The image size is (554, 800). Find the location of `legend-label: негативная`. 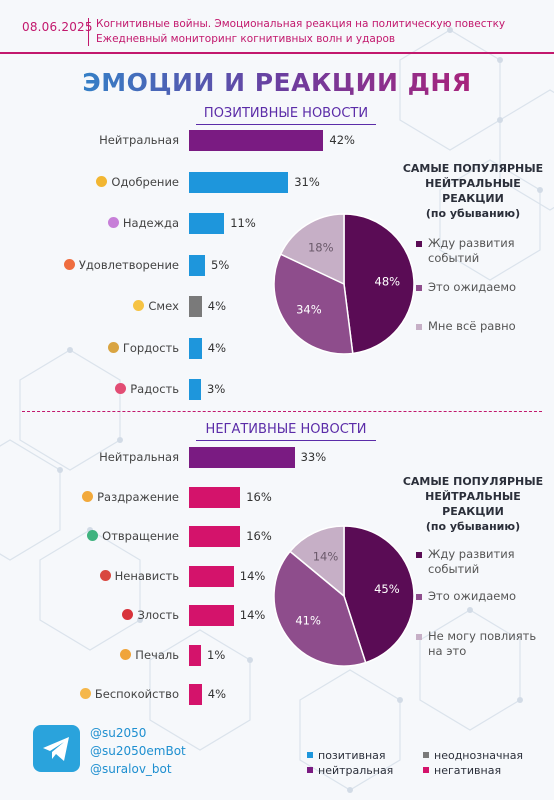

legend-label: негативная is located at coordinates (468, 770).